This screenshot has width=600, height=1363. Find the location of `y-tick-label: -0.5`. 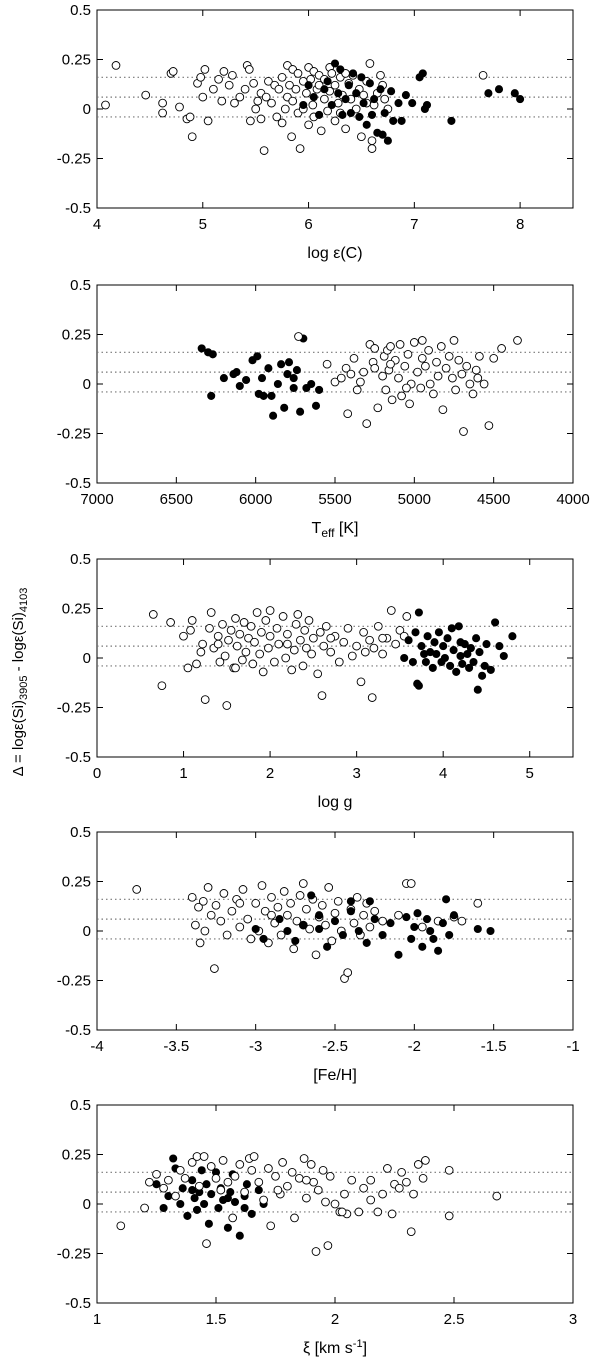

y-tick-label: -0.5 is located at coordinates (78, 1030).